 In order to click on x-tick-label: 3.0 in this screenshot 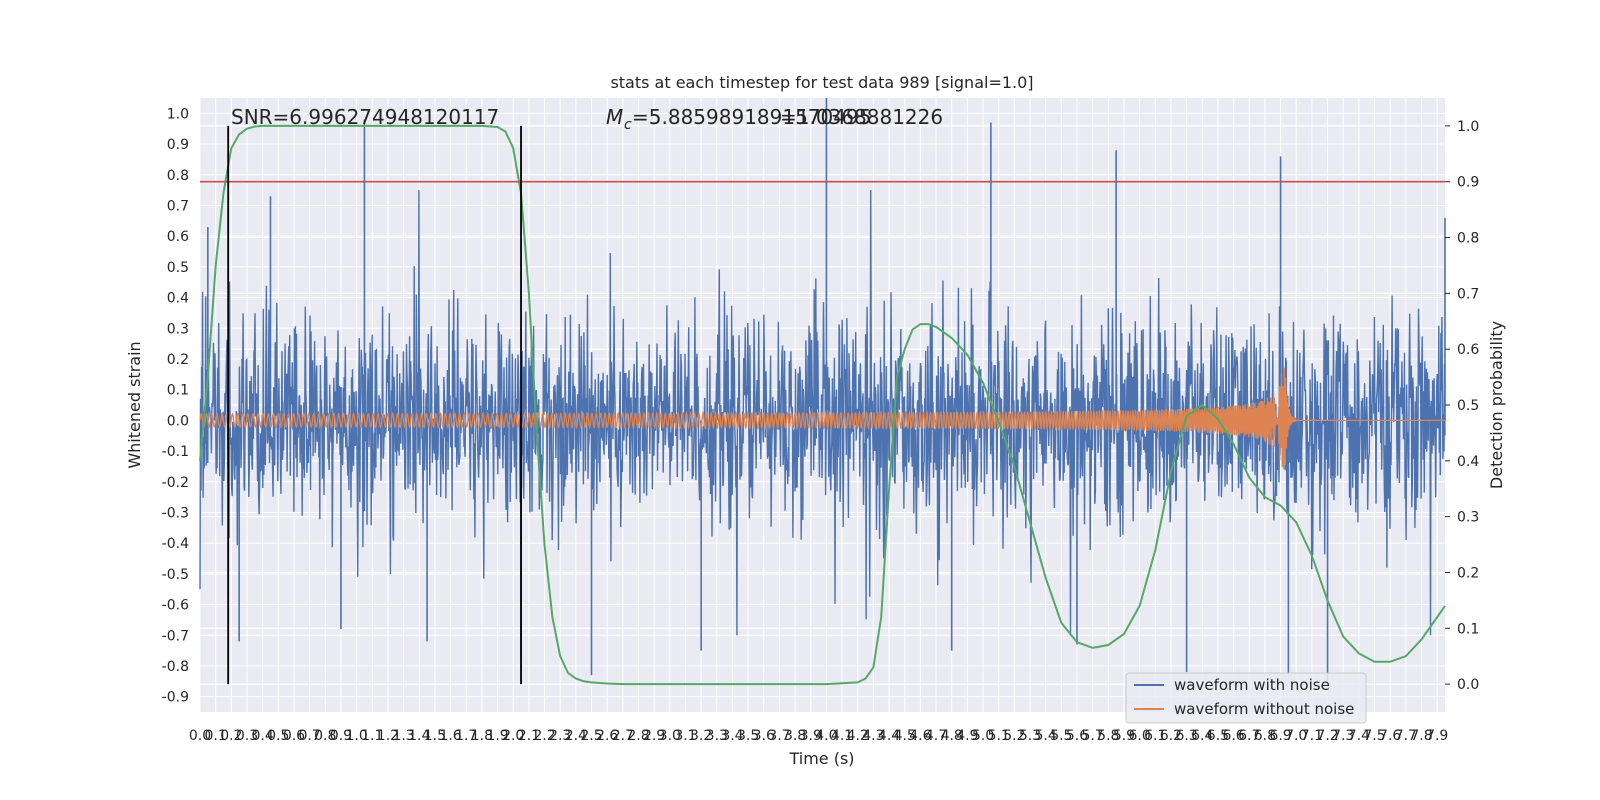, I will do `click(670, 736)`.